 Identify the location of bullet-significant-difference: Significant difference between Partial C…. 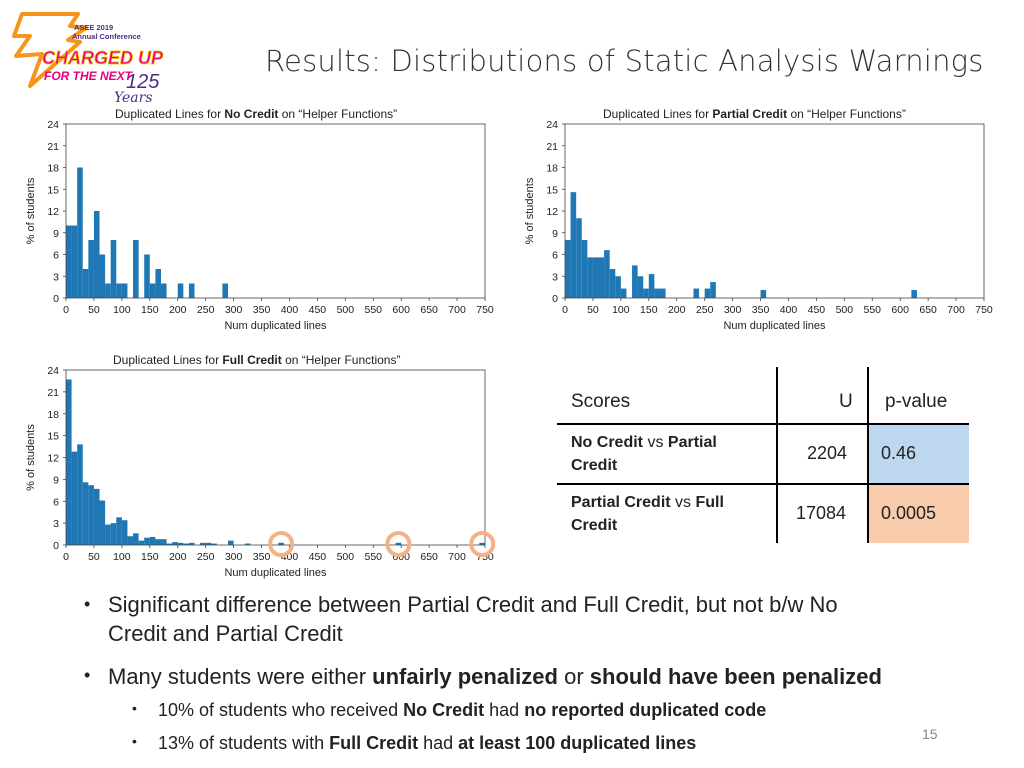
(473, 619).